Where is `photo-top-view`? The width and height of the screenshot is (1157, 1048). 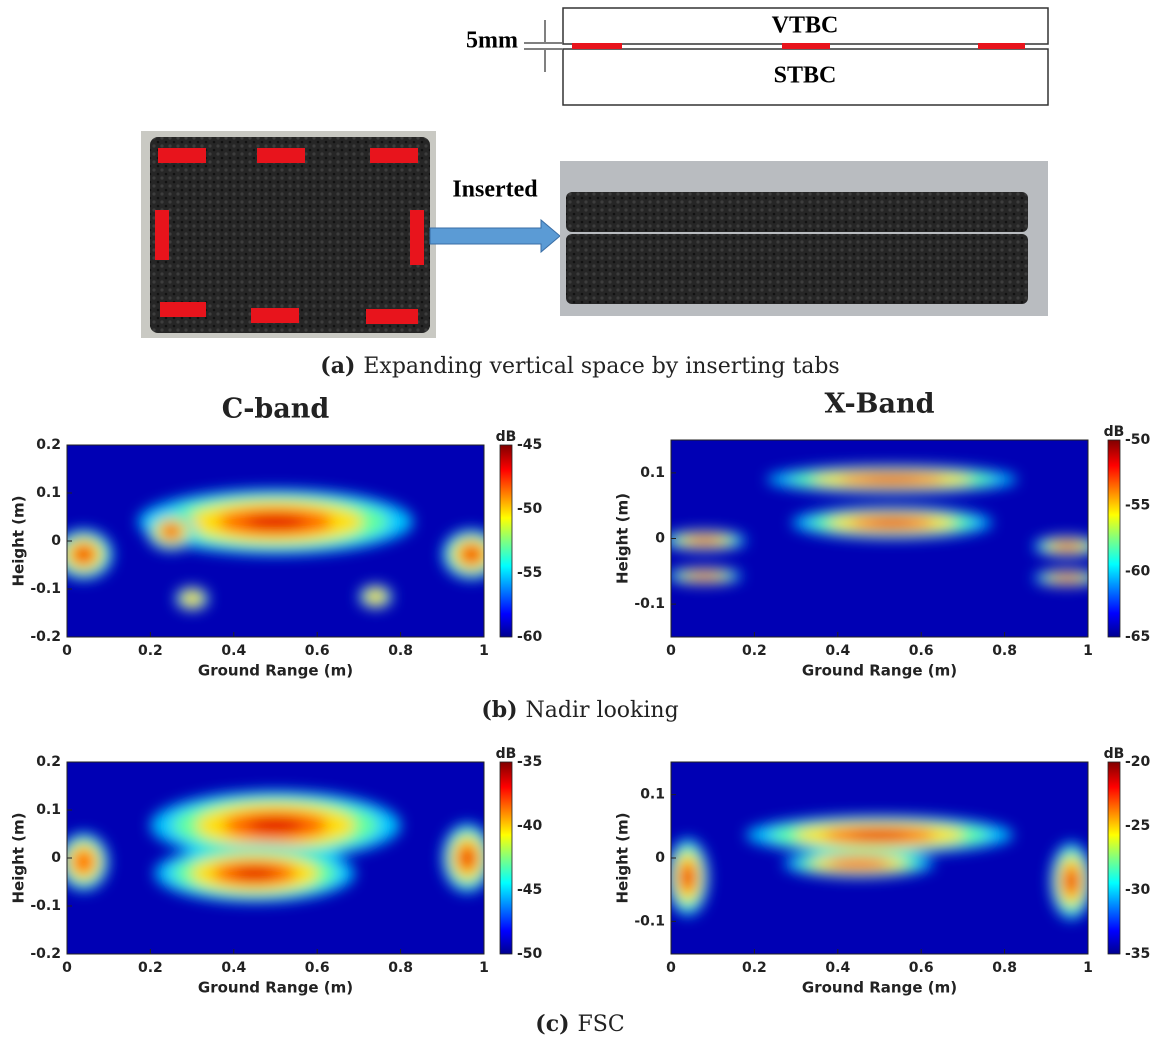
photo-top-view is located at coordinates (288, 234).